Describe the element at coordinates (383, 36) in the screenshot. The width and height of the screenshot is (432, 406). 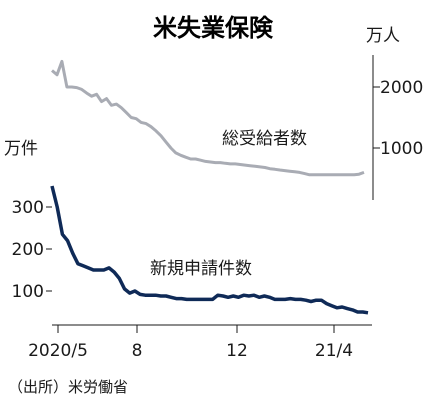
I see `right-axis-unit: 万人` at that location.